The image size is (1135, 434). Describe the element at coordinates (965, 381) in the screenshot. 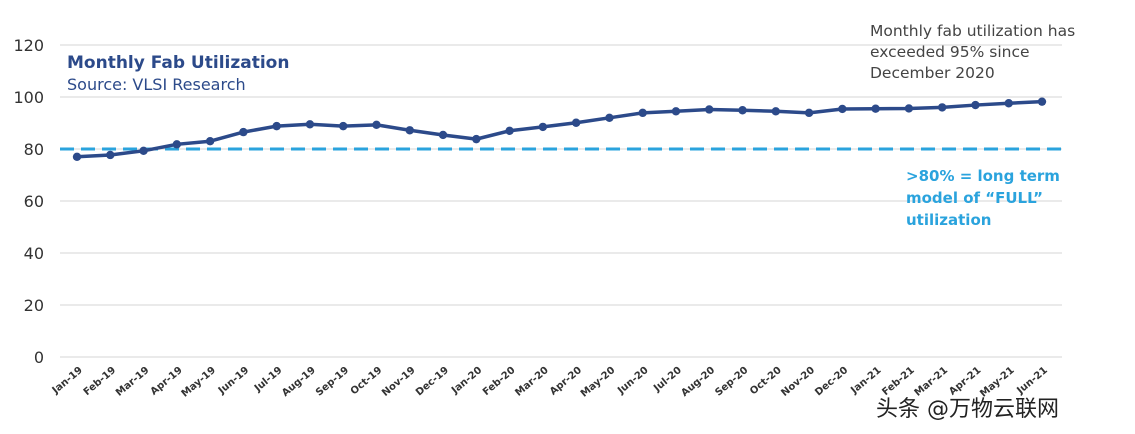

I see `x-tick-label: Apr-21` at that location.